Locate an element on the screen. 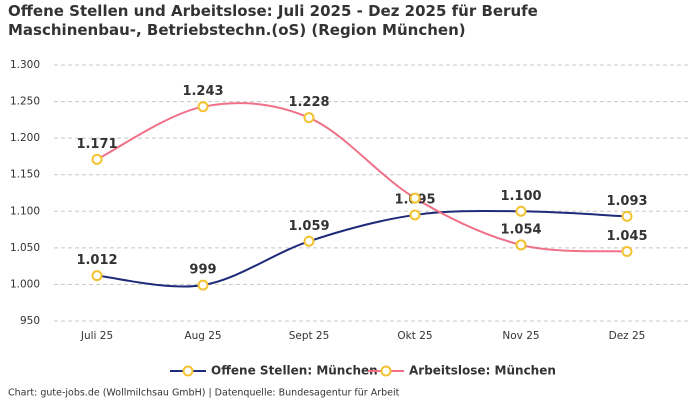 The width and height of the screenshot is (700, 400). series-line is located at coordinates (362, 249).